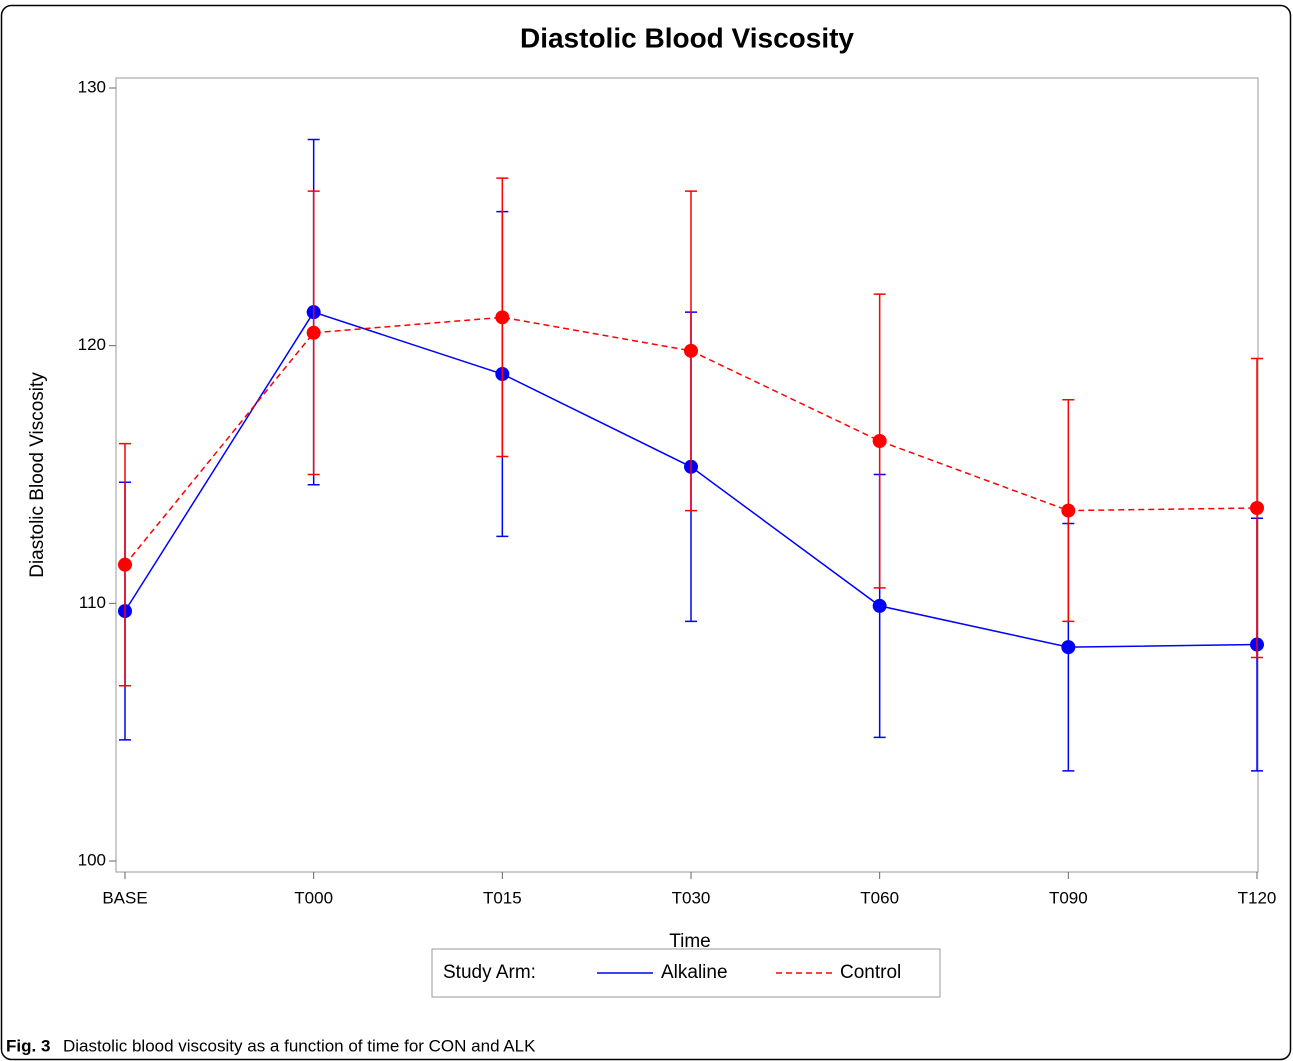 This screenshot has width=1293, height=1061. Describe the element at coordinates (1257, 897) in the screenshot. I see `x-tick-label: T120` at that location.